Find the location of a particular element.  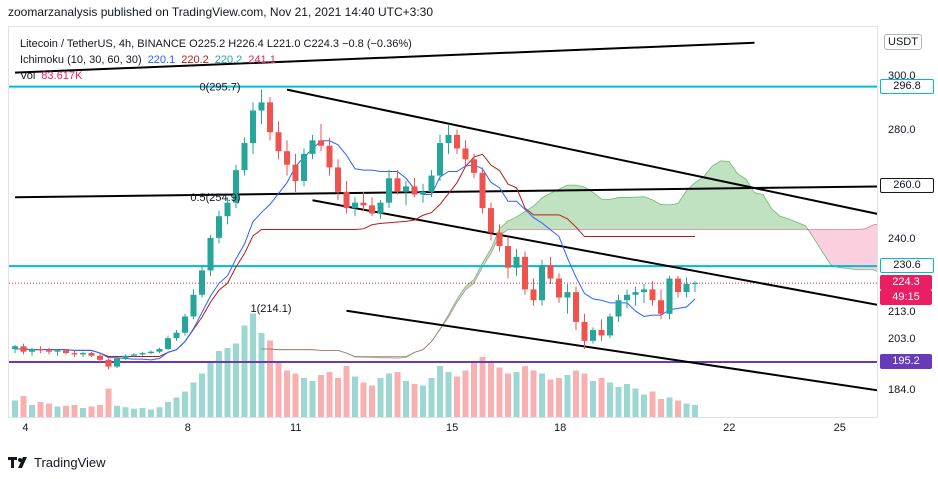

time-tick-label: 18 is located at coordinates (560, 428).